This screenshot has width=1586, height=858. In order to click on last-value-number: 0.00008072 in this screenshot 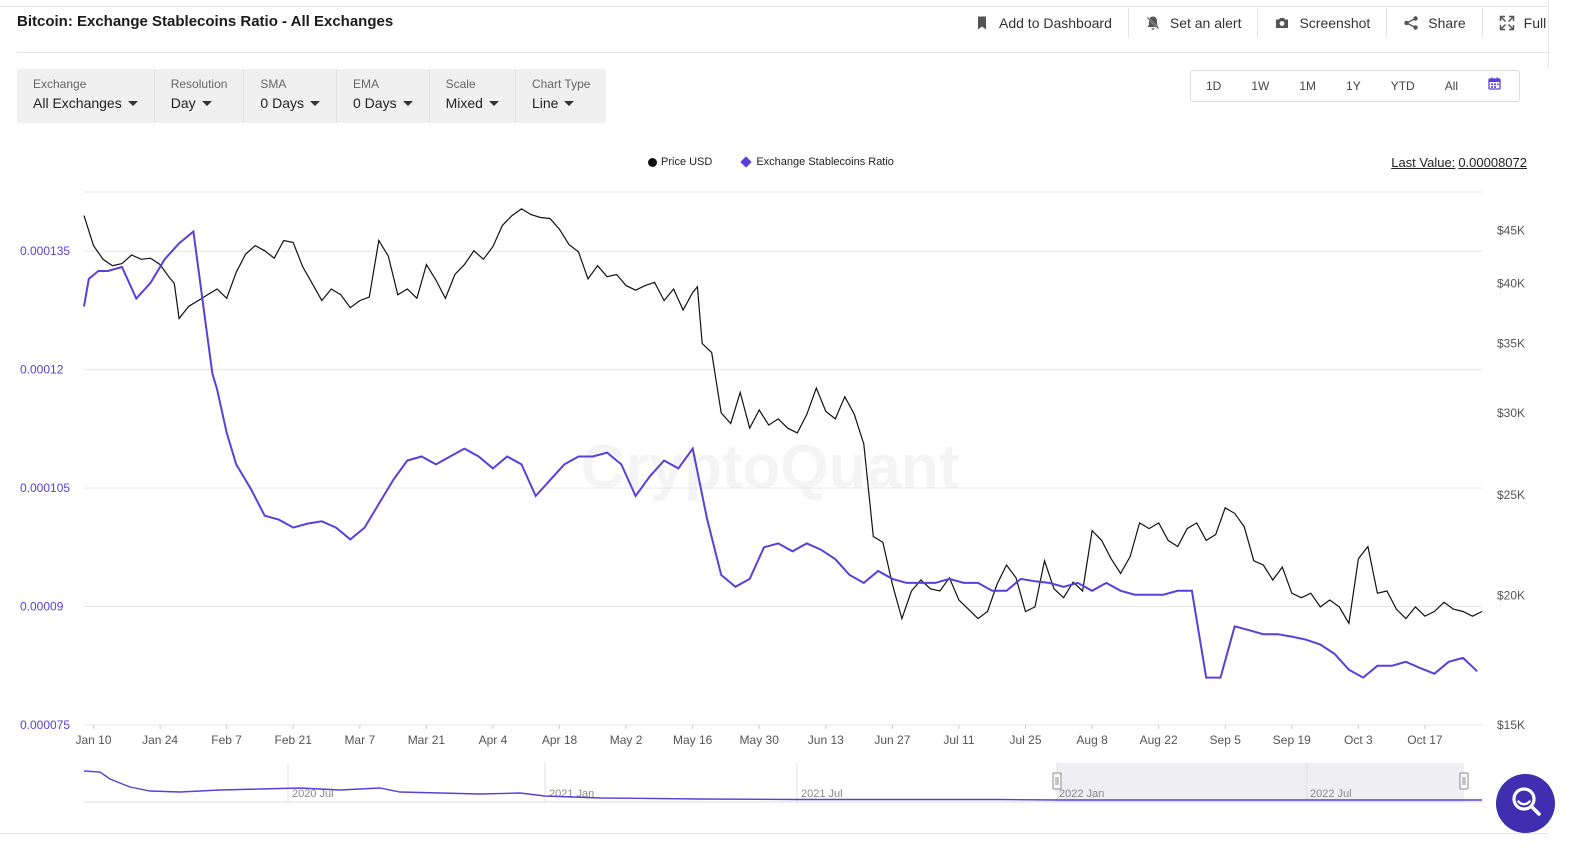, I will do `click(1492, 162)`.